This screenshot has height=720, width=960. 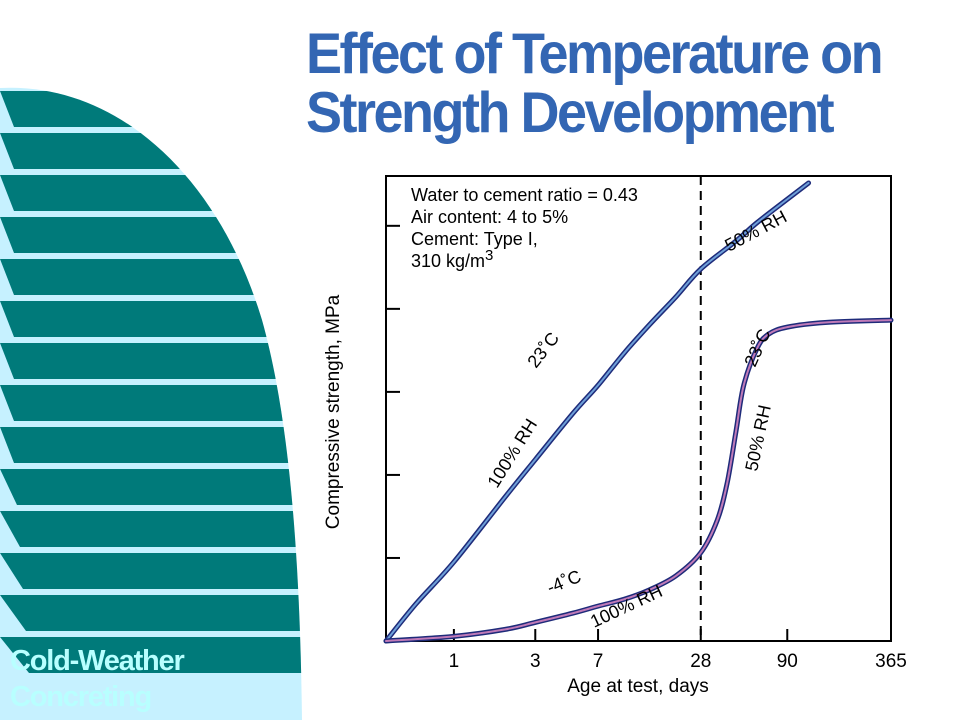 I want to click on curve-2-label-rh-2: 50% RH, so click(x=757, y=438).